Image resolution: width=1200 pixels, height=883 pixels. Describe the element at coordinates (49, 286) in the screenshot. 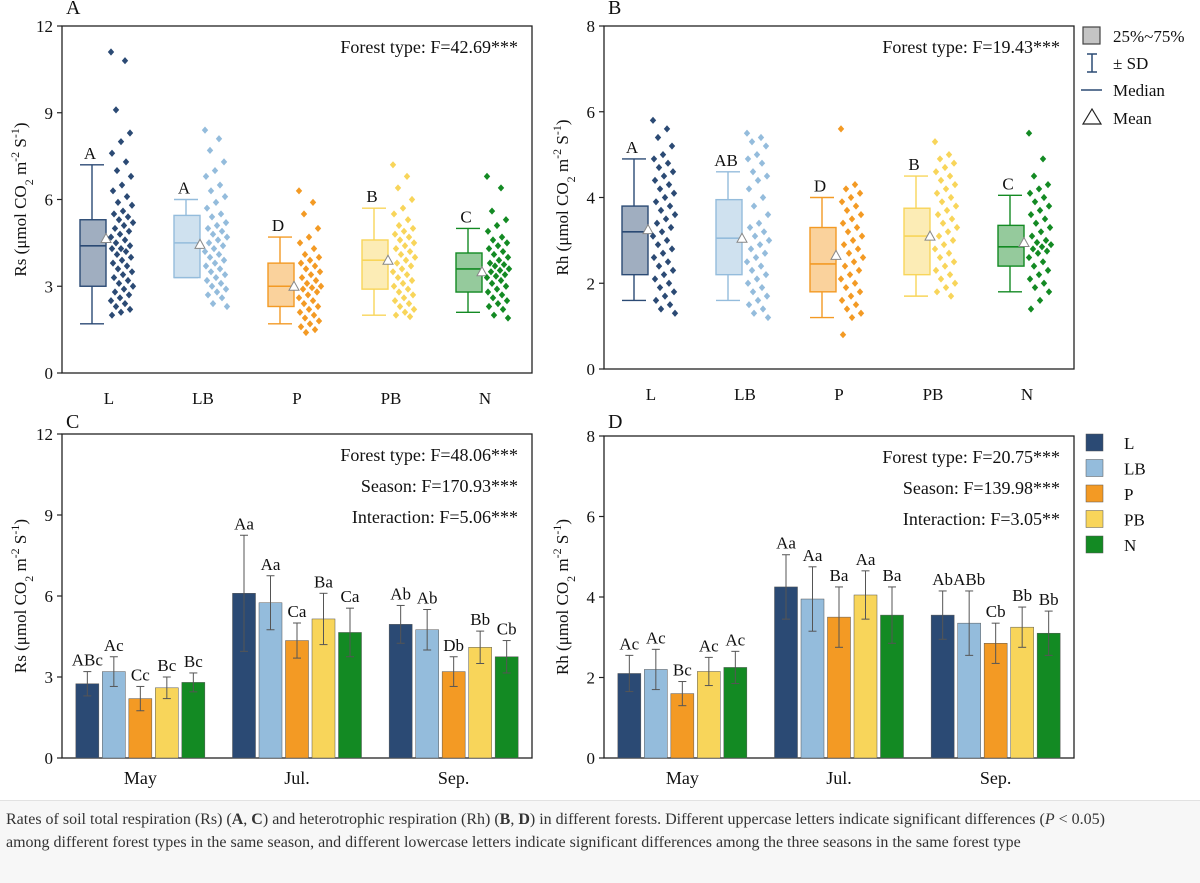

I see `y-tick-label: 3` at that location.